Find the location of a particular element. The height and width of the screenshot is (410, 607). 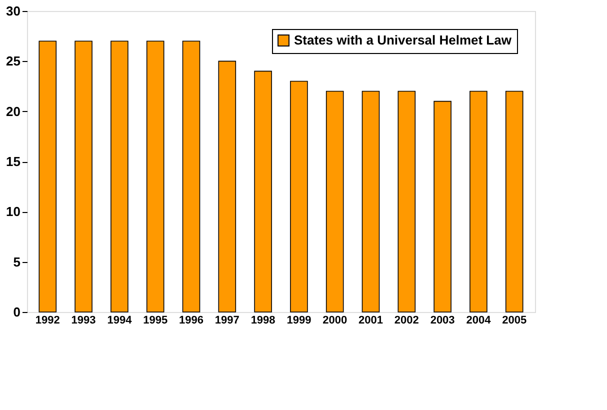

legend-label: States with a Universal Helmet Law is located at coordinates (403, 40).